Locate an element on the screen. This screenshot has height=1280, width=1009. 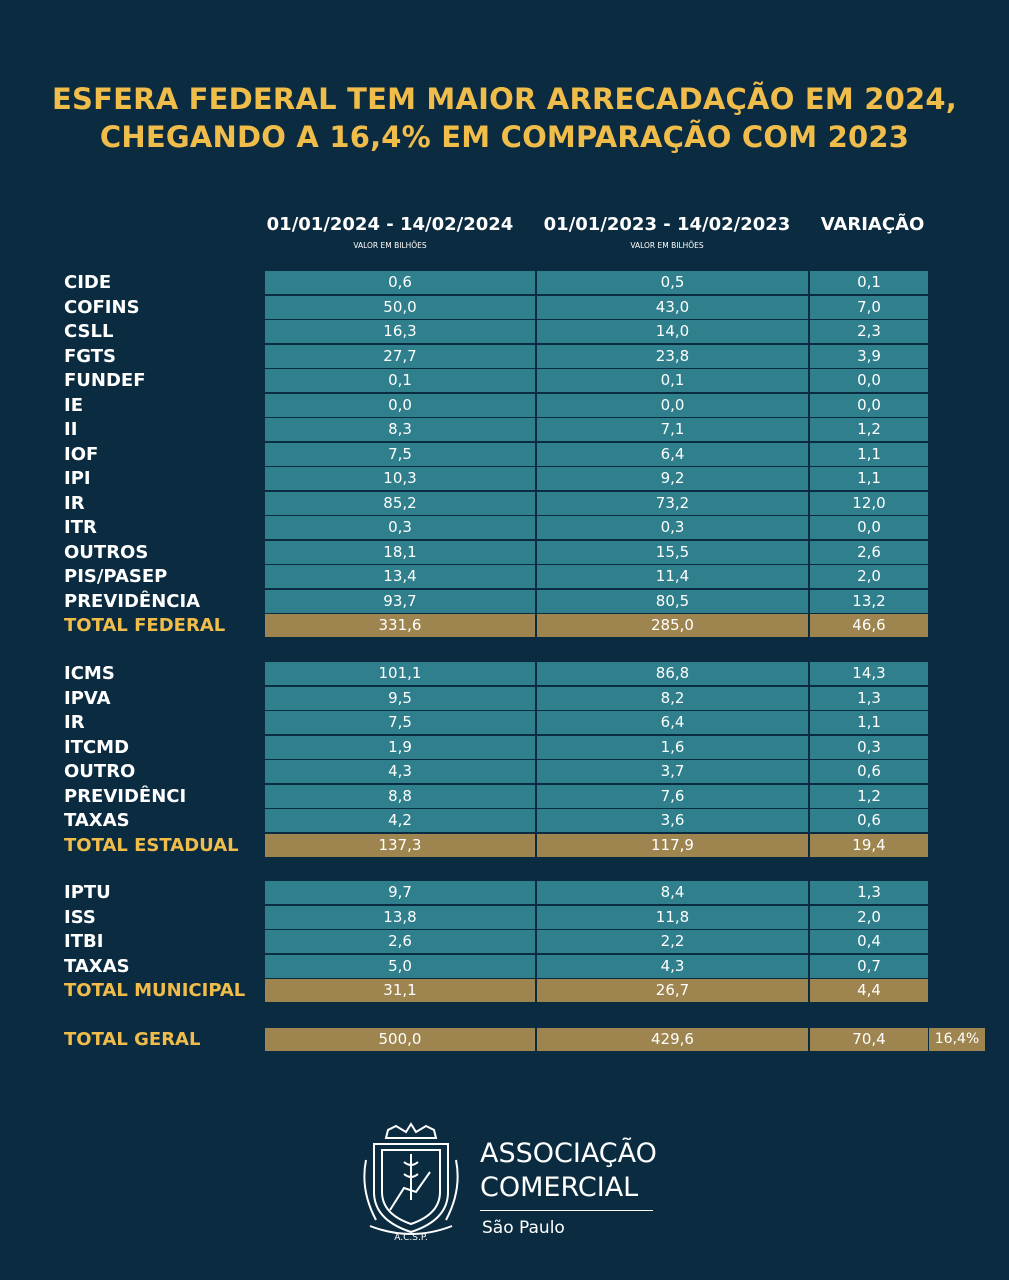
row-label: ISS is located at coordinates (80, 917).